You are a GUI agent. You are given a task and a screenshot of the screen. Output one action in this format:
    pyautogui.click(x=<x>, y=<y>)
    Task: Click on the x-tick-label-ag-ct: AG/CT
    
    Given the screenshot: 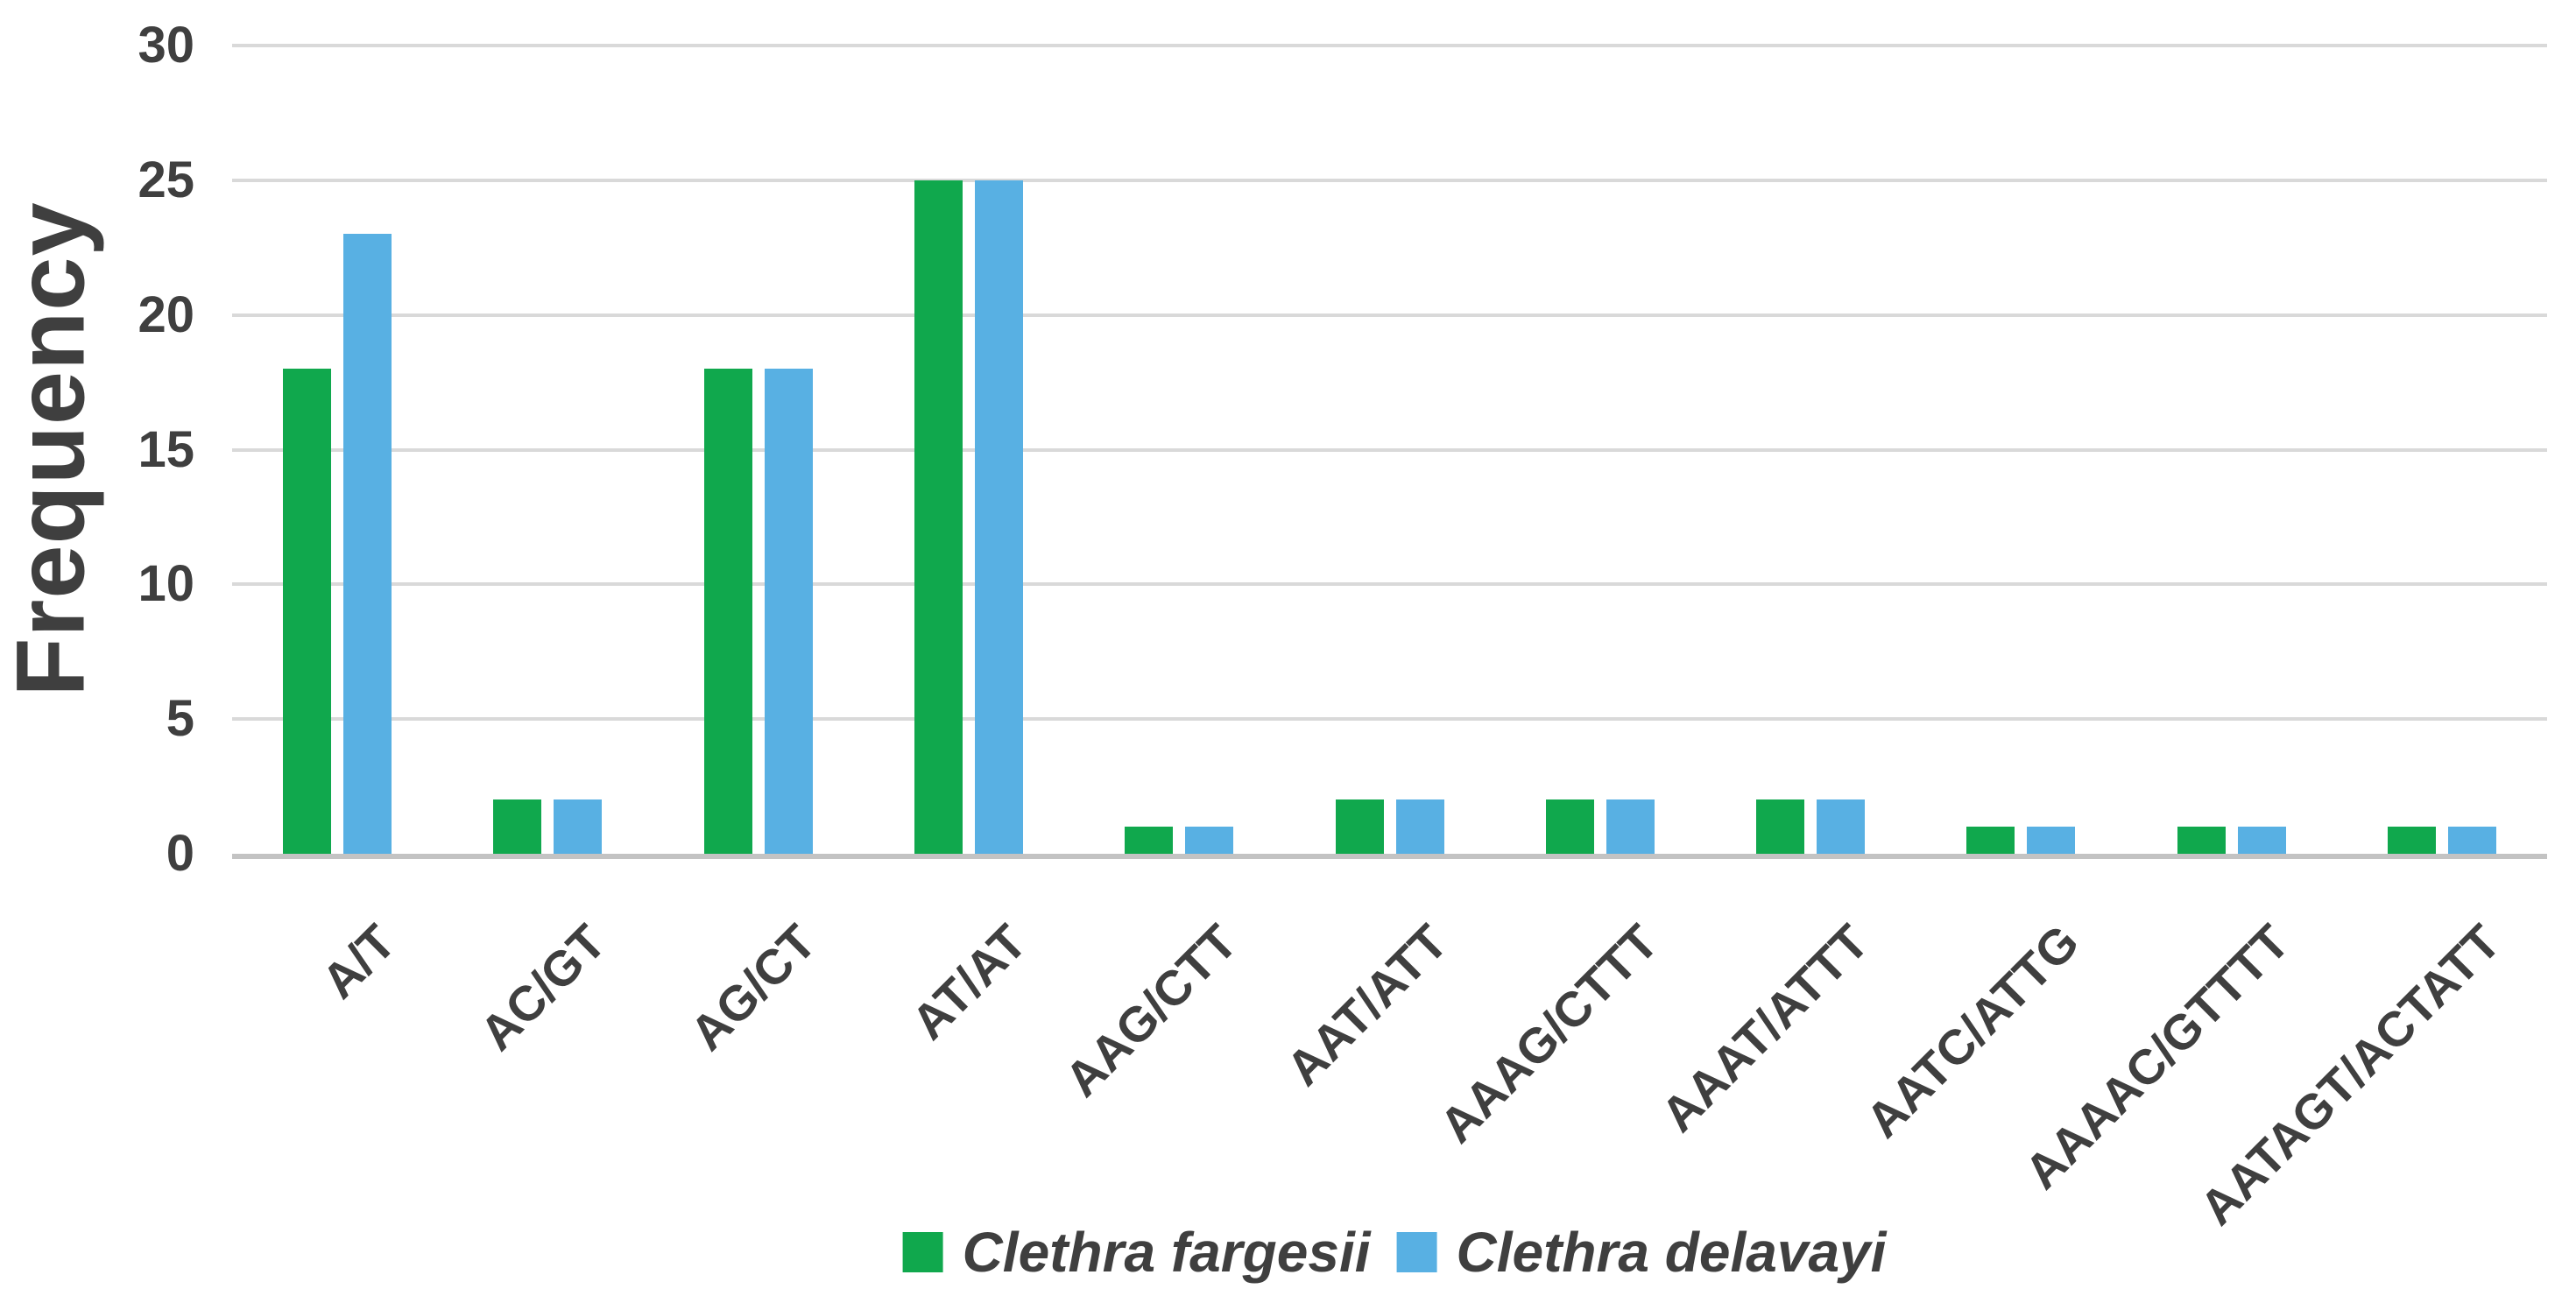 What is the action you would take?
    pyautogui.click(x=753, y=987)
    